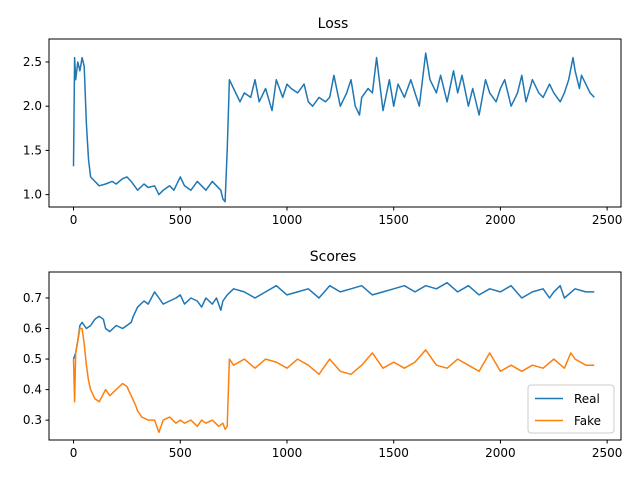 This screenshot has width=640, height=480. Describe the element at coordinates (333, 320) in the screenshot. I see `series-line-real` at that location.